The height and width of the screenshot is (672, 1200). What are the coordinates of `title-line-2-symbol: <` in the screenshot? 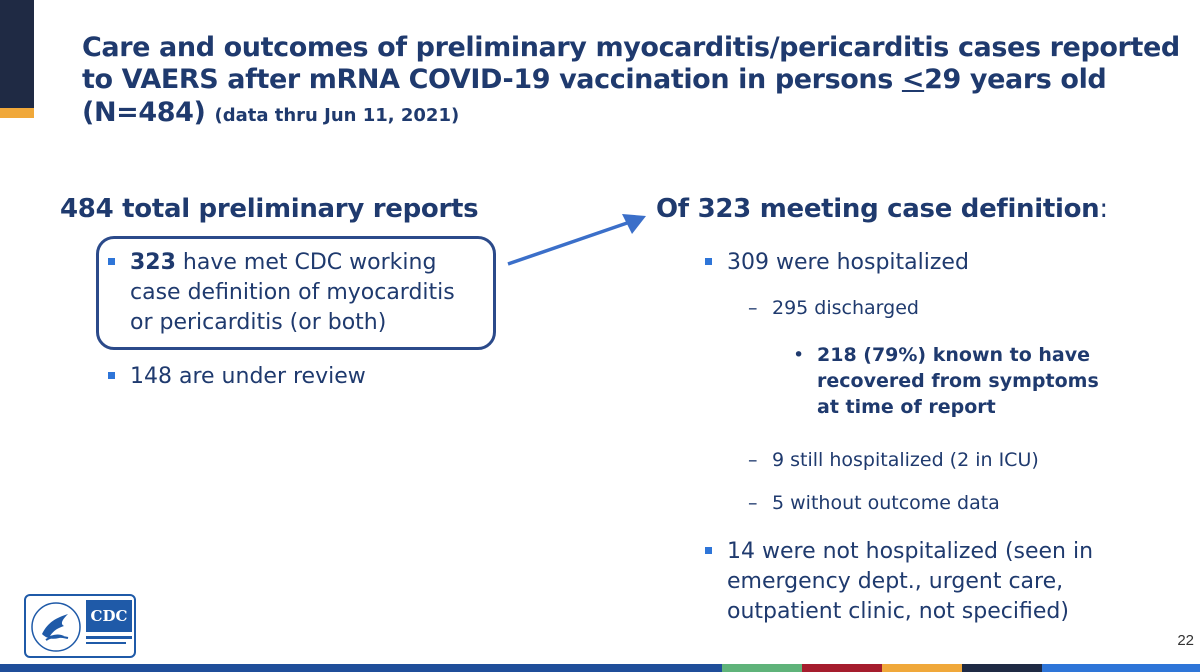 It's located at (913, 80).